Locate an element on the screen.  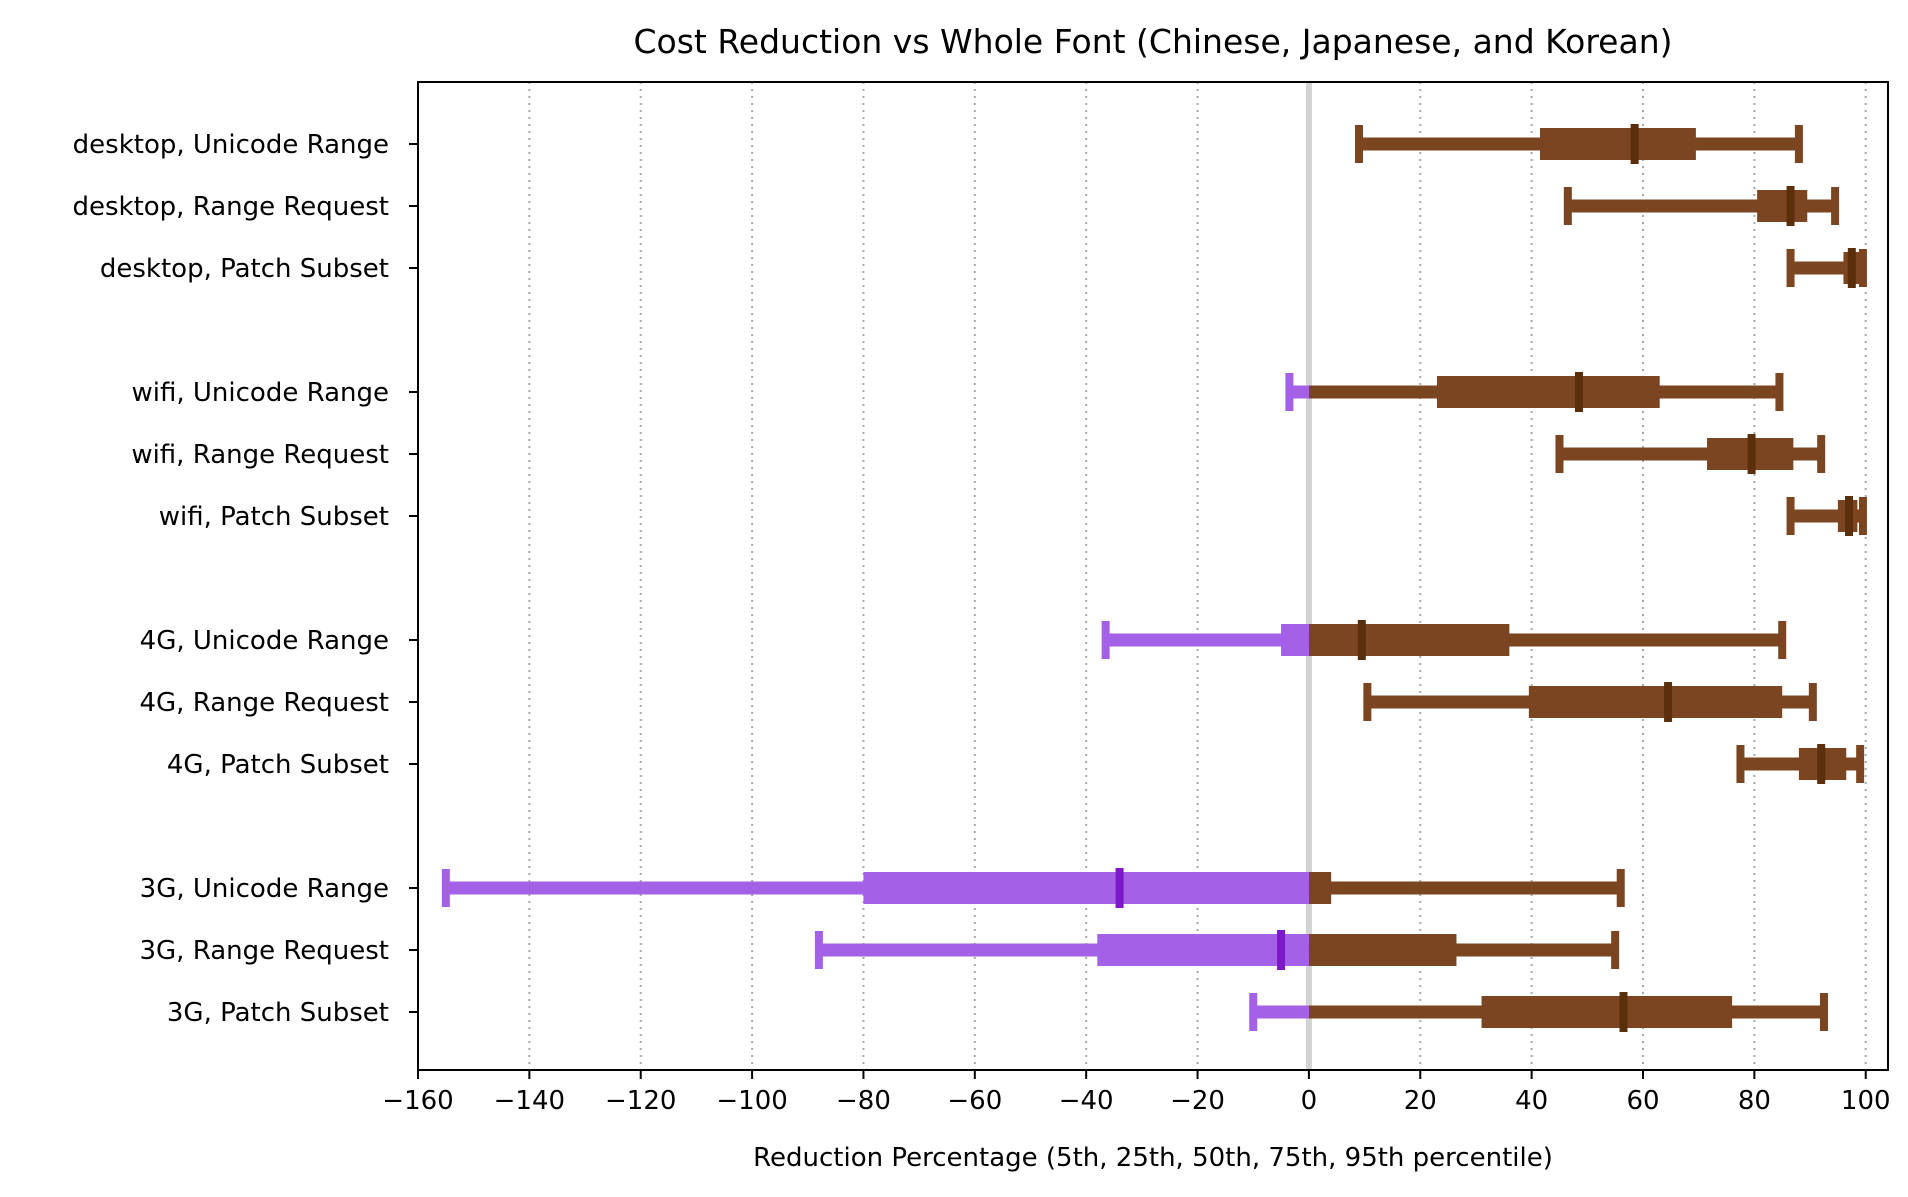
x-tick-label: −160 is located at coordinates (417, 1101).